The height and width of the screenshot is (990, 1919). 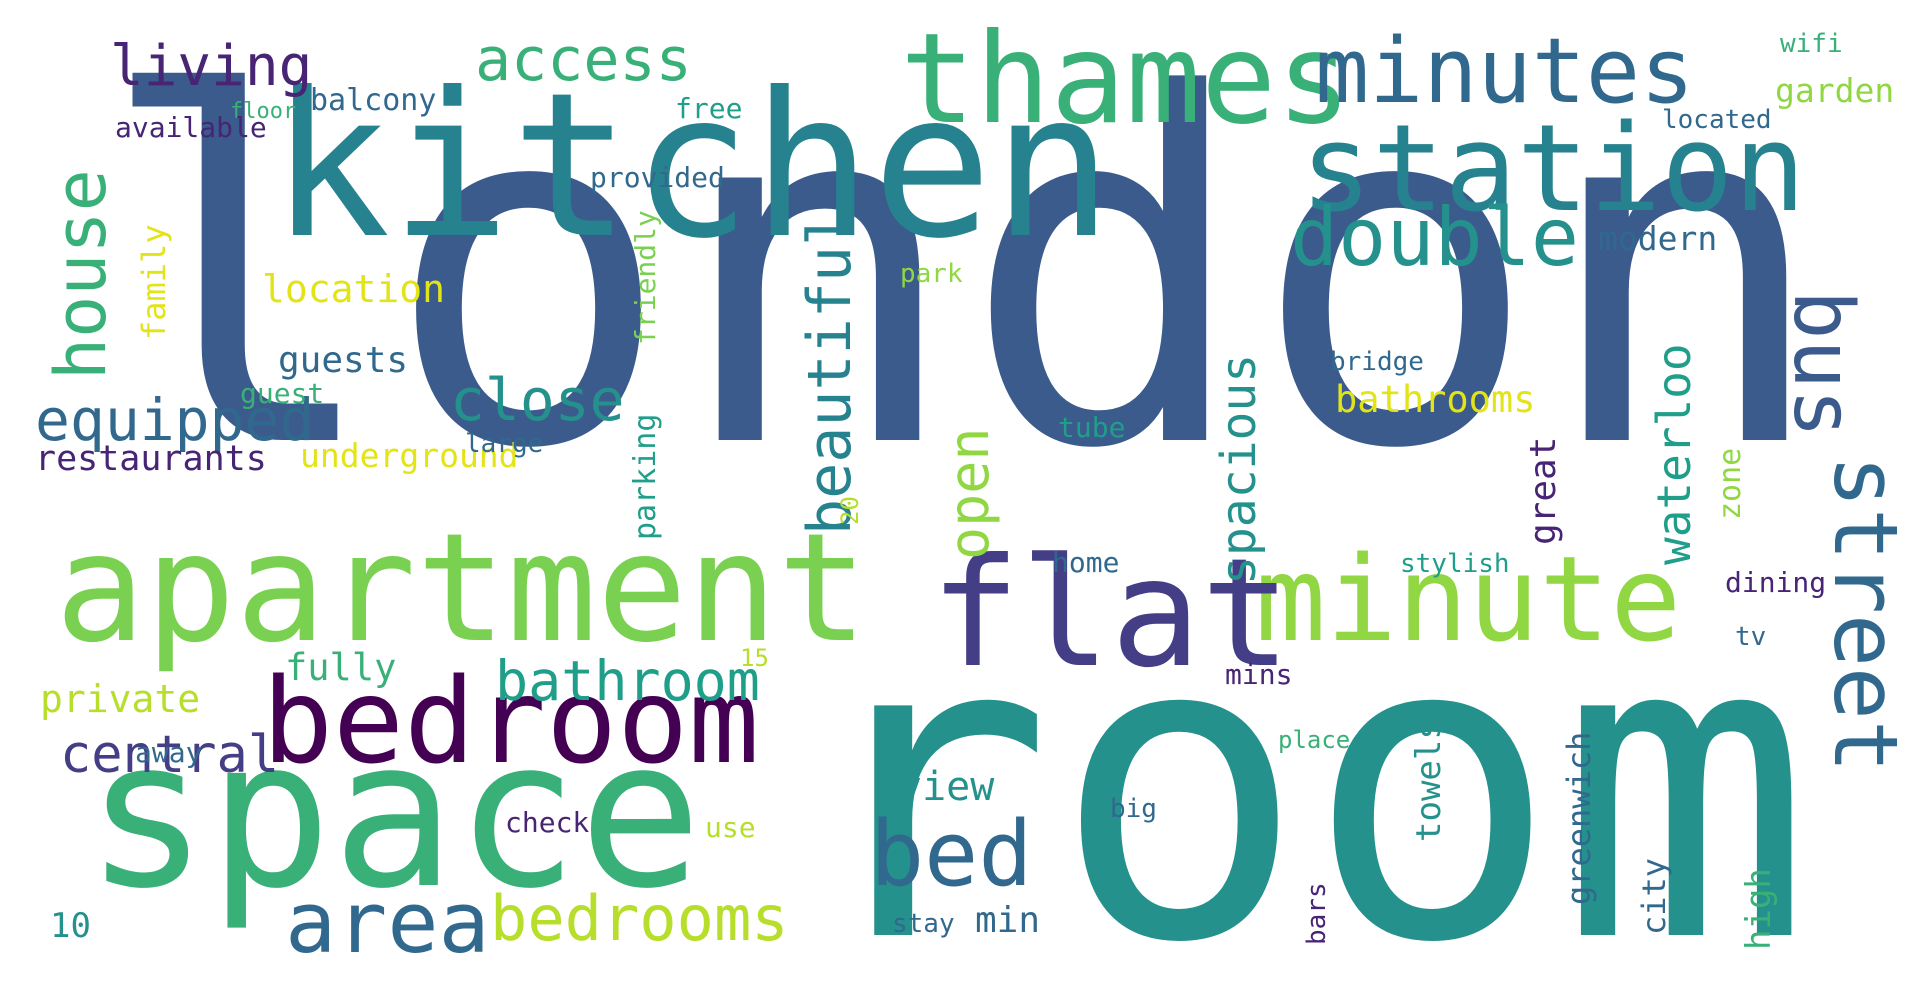 What do you see at coordinates (1377, 362) in the screenshot?
I see `word-bus: bridge` at bounding box center [1377, 362].